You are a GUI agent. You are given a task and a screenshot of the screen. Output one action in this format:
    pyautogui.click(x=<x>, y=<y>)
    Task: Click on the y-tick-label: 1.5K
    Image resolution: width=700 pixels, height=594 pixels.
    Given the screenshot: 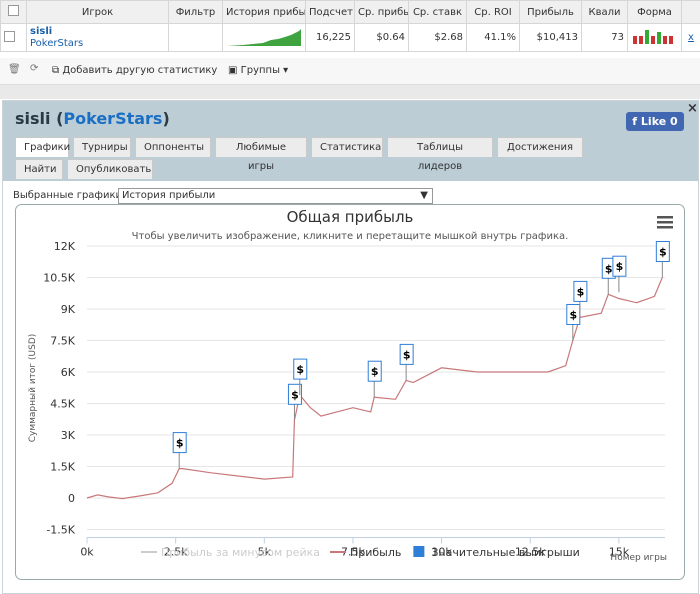 What is the action you would take?
    pyautogui.click(x=62, y=467)
    